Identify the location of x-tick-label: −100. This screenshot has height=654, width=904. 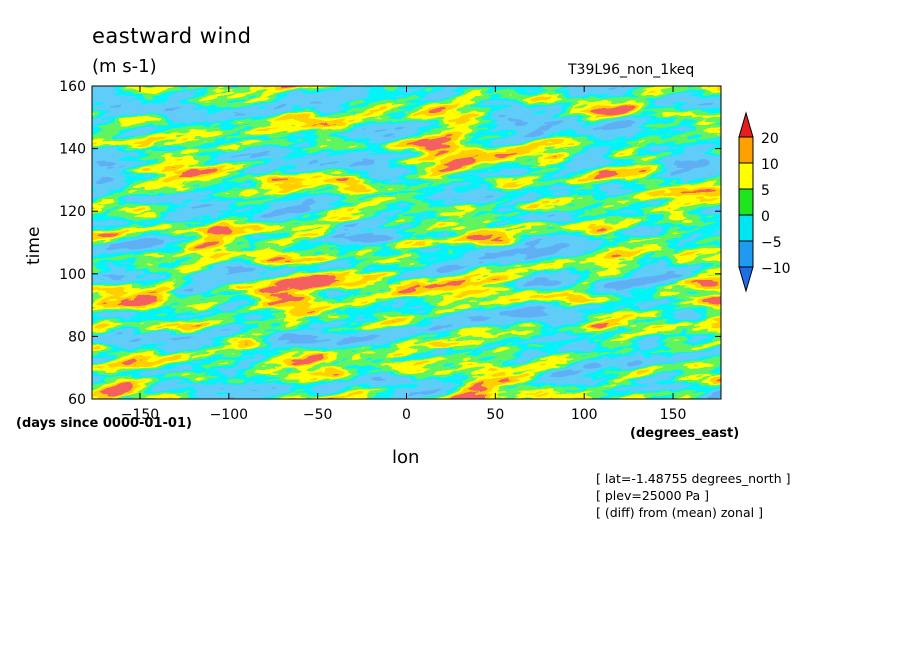
(229, 415).